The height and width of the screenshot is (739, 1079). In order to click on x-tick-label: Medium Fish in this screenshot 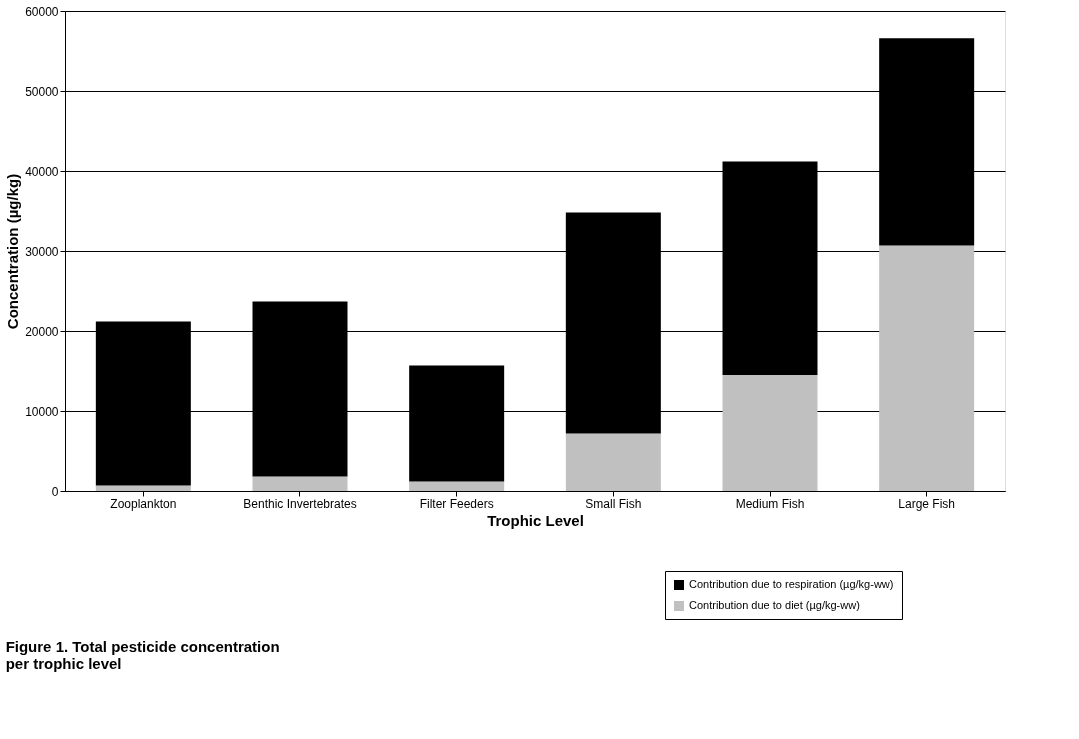, I will do `click(770, 503)`.